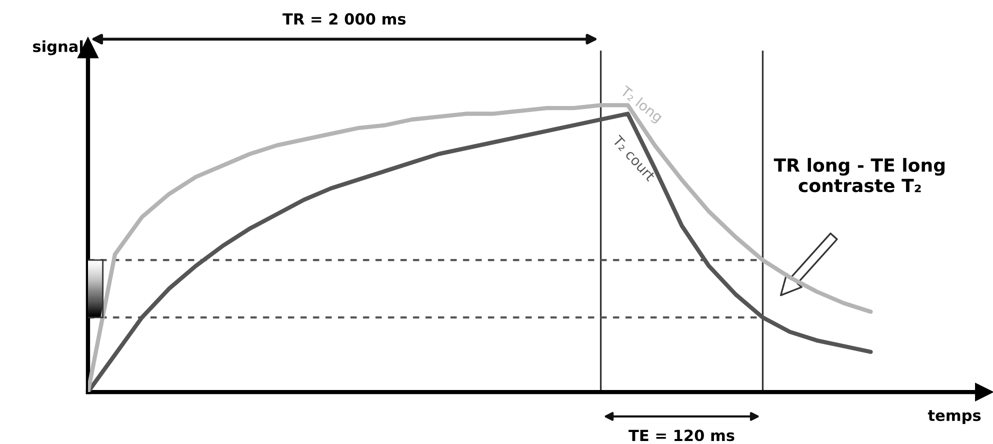 This screenshot has height=444, width=993. What do you see at coordinates (58, 48) in the screenshot?
I see `y-axis-title: signal` at bounding box center [58, 48].